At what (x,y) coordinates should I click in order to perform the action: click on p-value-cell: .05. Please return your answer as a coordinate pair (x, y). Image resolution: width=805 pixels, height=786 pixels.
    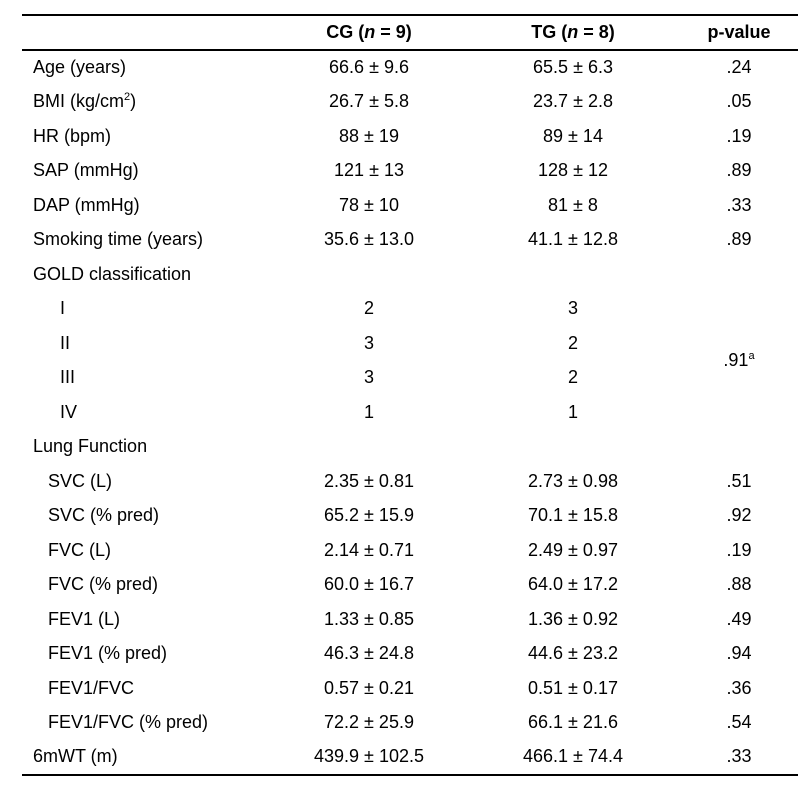
    Looking at the image, I should click on (739, 101).